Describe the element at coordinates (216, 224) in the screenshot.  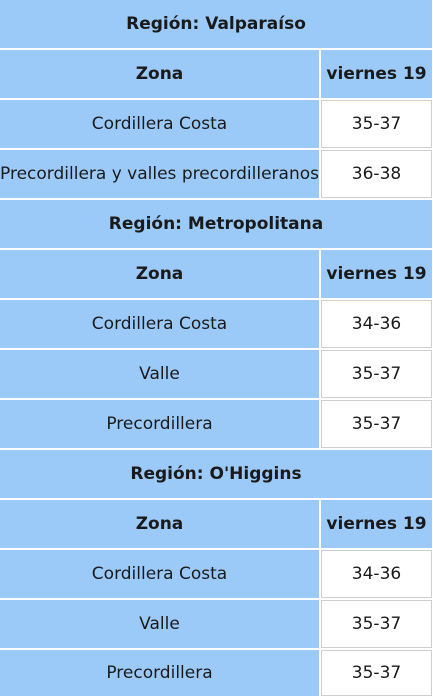
I see `region-title-metropolitana: Región: Metropolitana` at that location.